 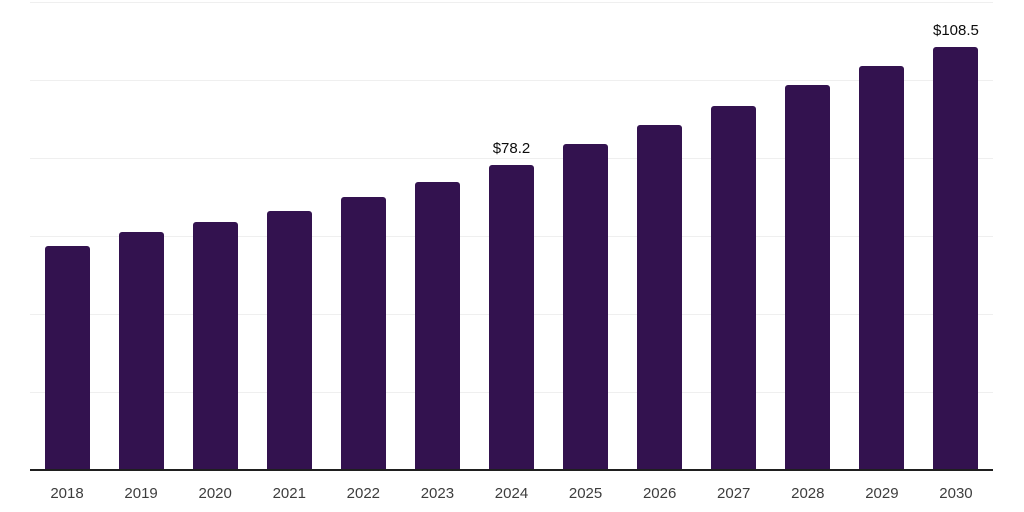 I want to click on x-tick-label-2021: 2021, so click(x=289, y=493).